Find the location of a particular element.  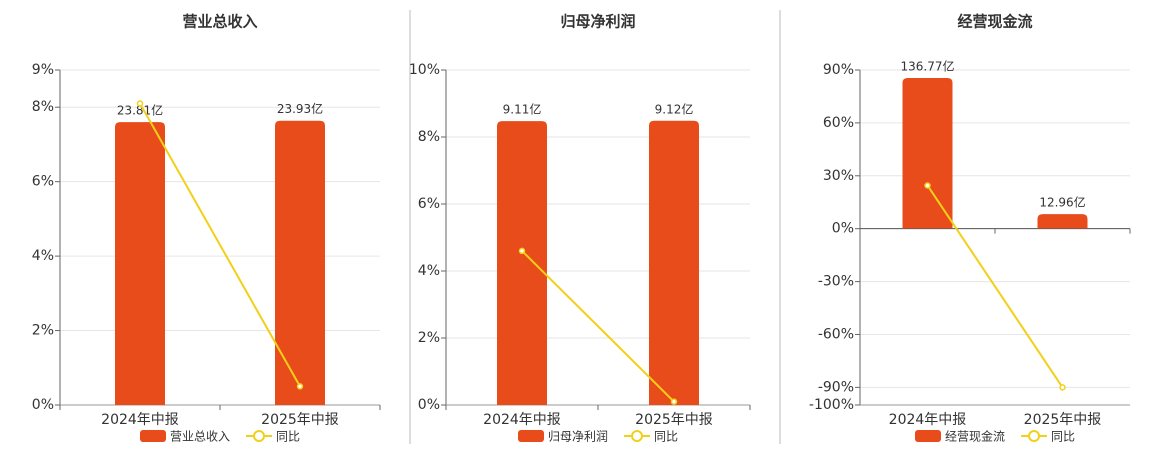

legend-label: 归母净利润 is located at coordinates (578, 437).